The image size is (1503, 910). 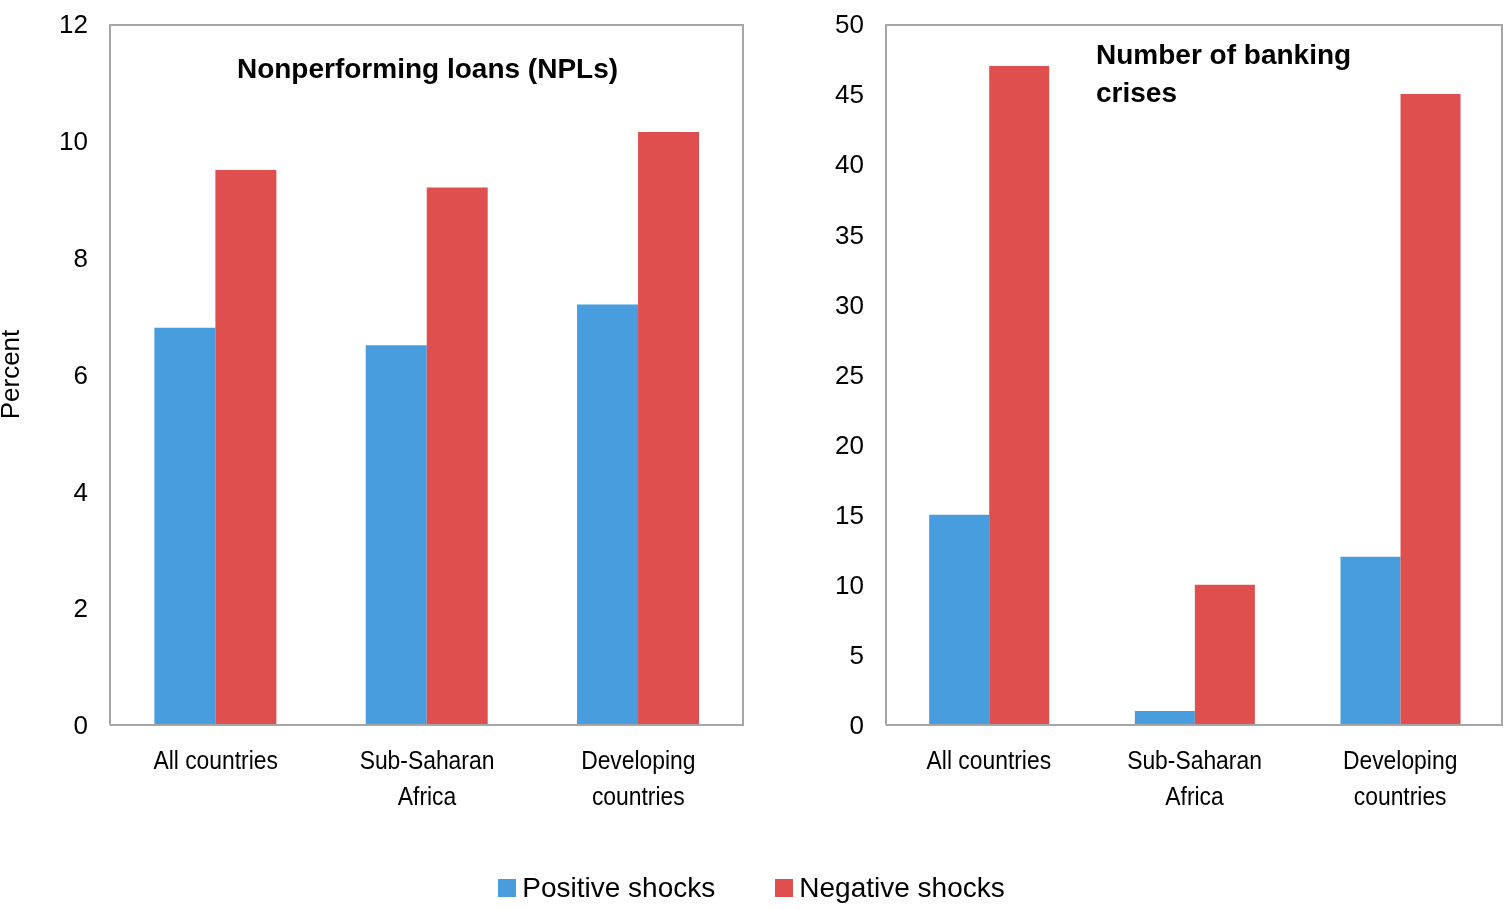 I want to click on legend-label: Positive shocks, so click(x=619, y=888).